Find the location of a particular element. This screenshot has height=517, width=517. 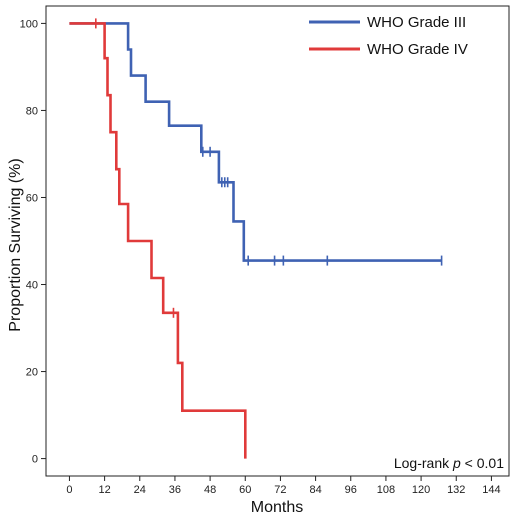

x-axis-title: Months is located at coordinates (277, 507).